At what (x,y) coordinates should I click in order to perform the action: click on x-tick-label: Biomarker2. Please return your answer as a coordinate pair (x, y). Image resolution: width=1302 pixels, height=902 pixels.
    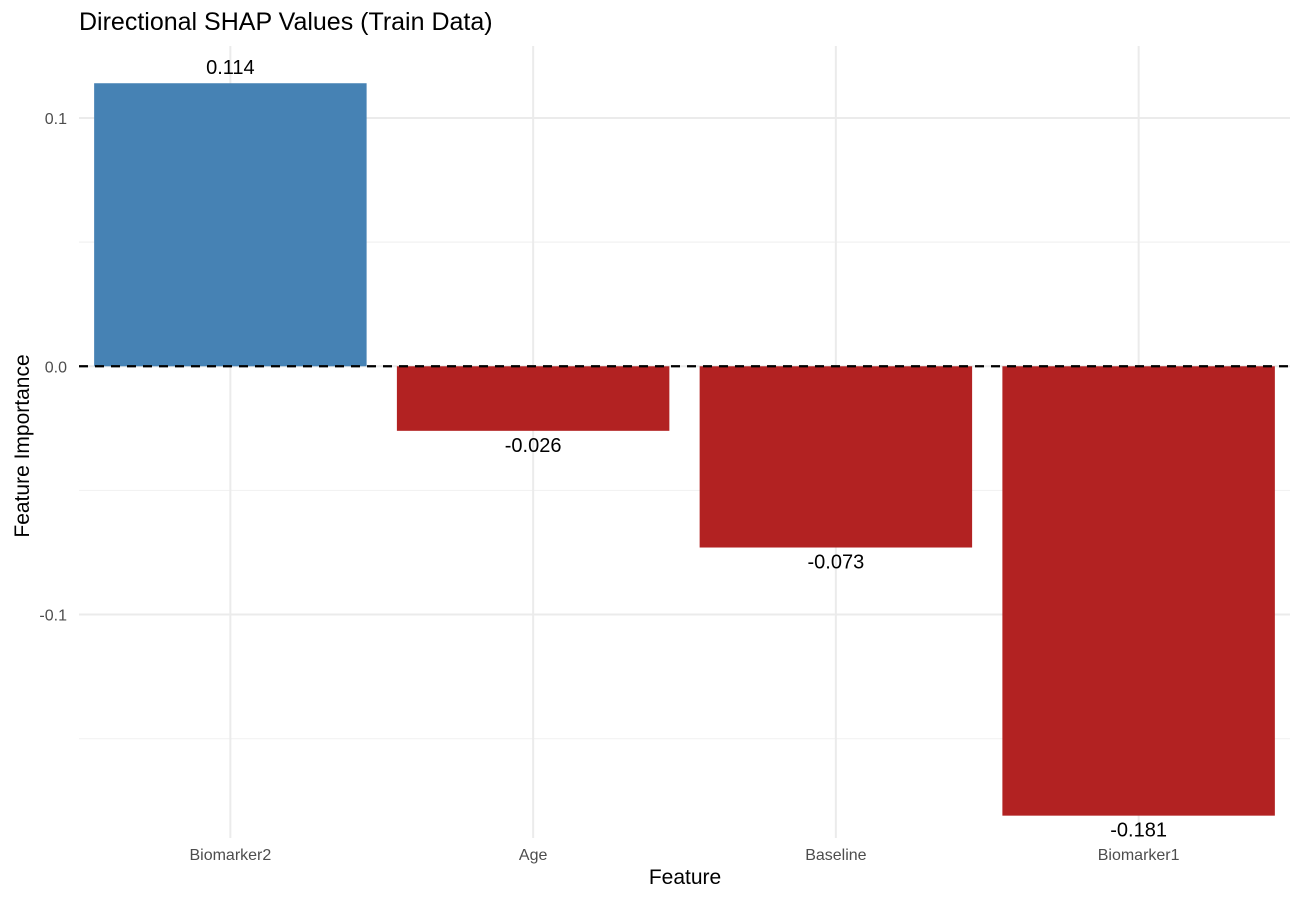
    Looking at the image, I should click on (230, 855).